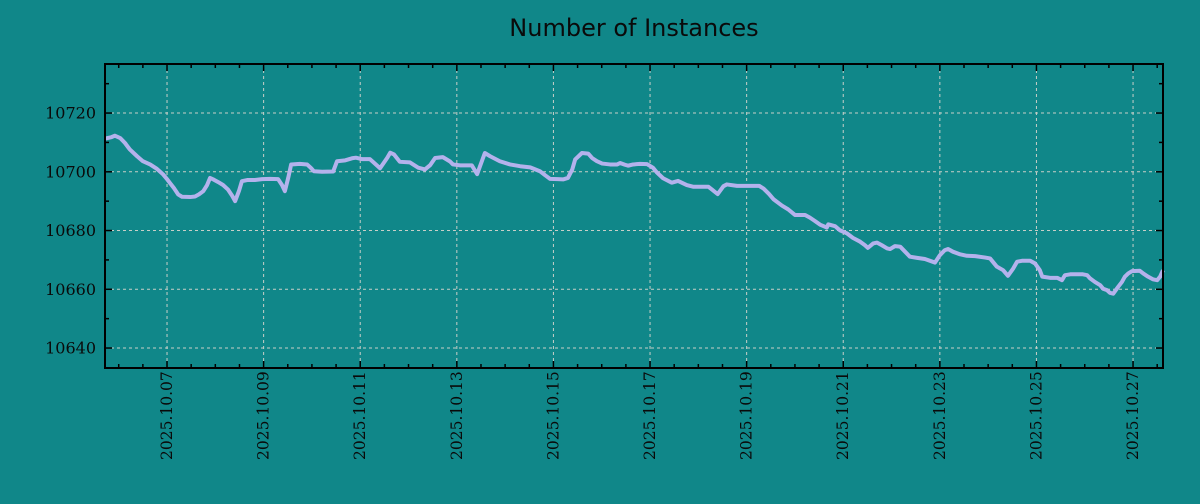 The image size is (1200, 504). What do you see at coordinates (553, 415) in the screenshot?
I see `x-tick-label: 2025.10.15` at bounding box center [553, 415].